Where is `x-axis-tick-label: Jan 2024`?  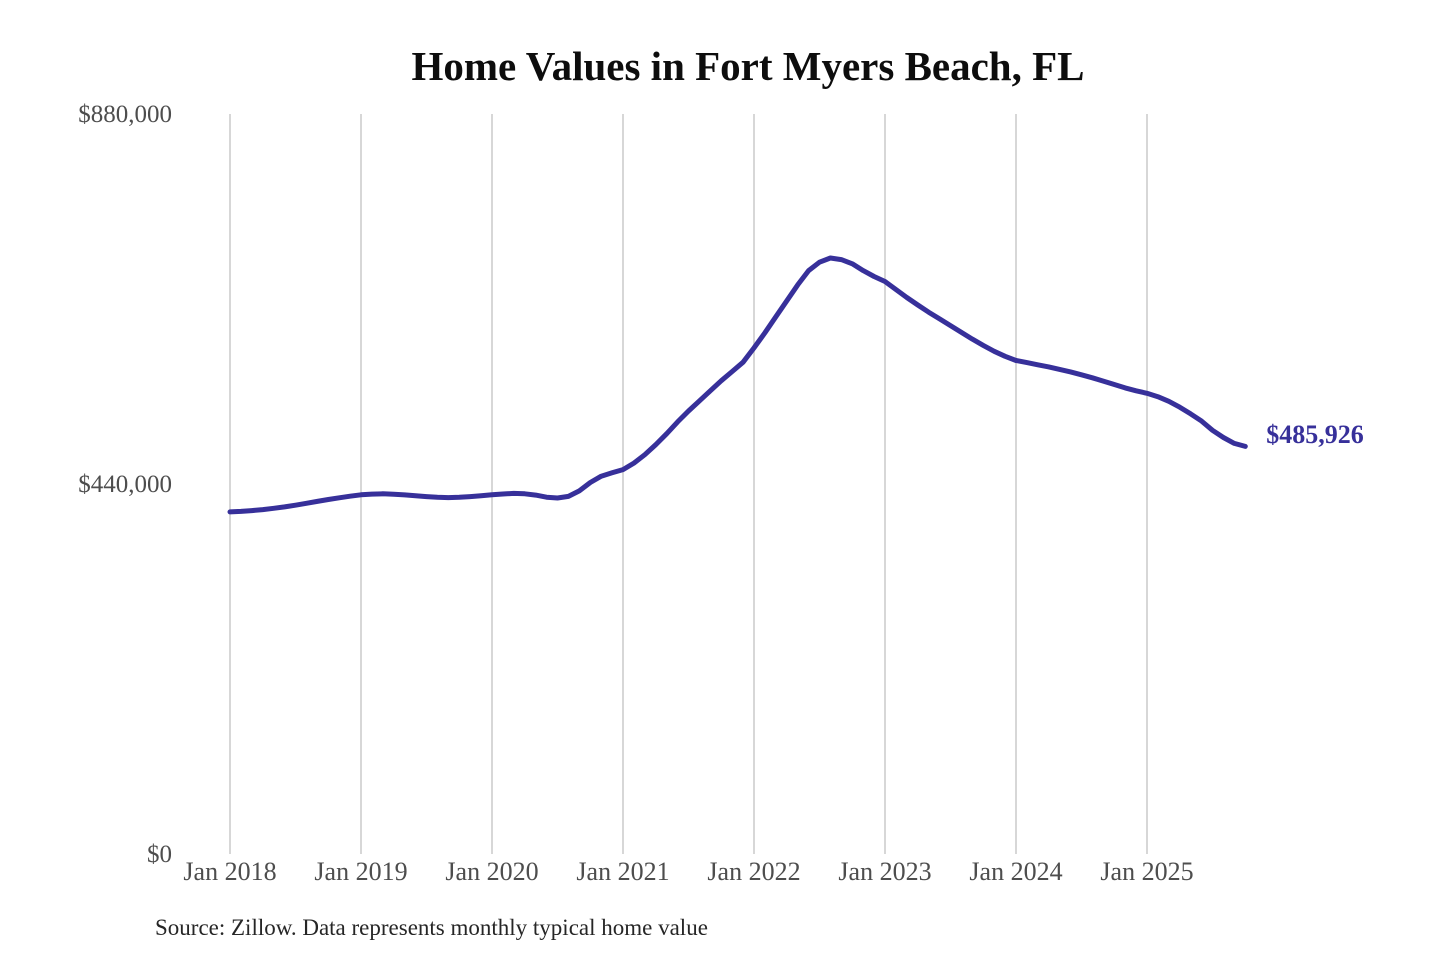 x-axis-tick-label: Jan 2024 is located at coordinates (1016, 871).